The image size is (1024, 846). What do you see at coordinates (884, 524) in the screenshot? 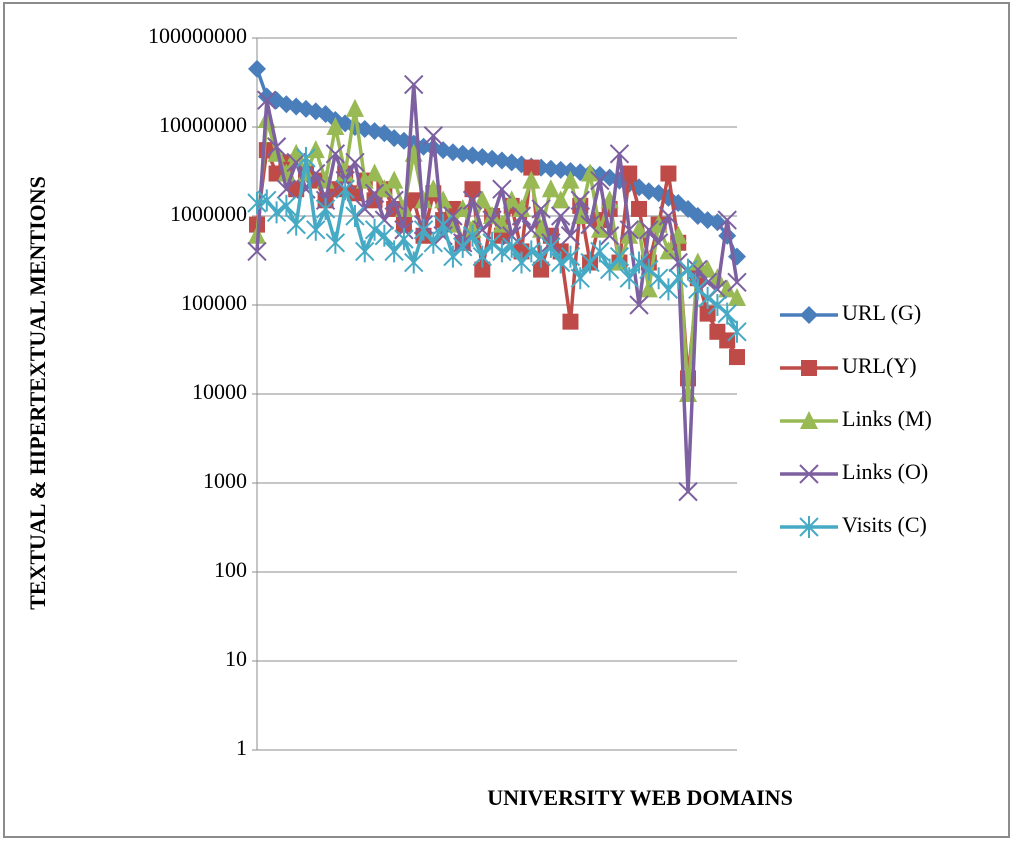
I see `legend-label: Visits (C)` at bounding box center [884, 524].